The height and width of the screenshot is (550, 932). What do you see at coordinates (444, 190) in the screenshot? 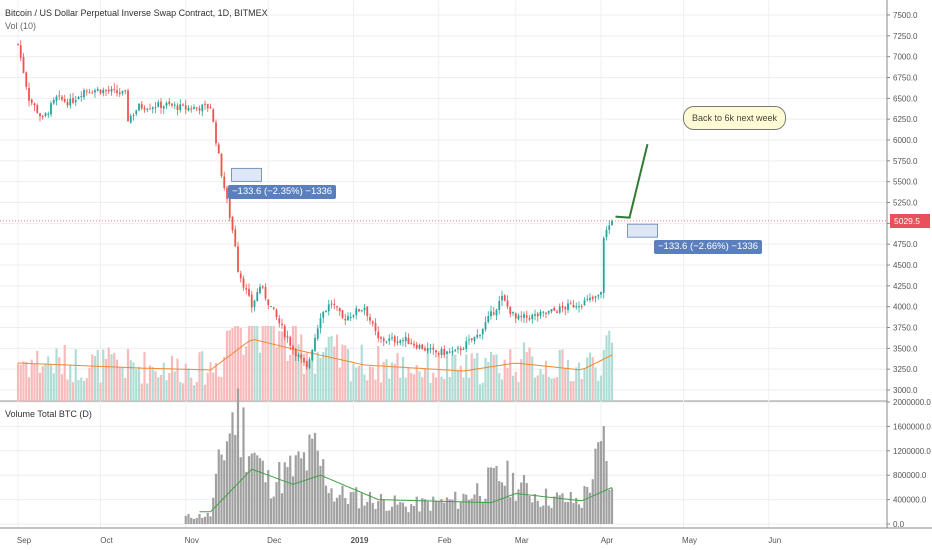
I see `drawing-tools` at bounding box center [444, 190].